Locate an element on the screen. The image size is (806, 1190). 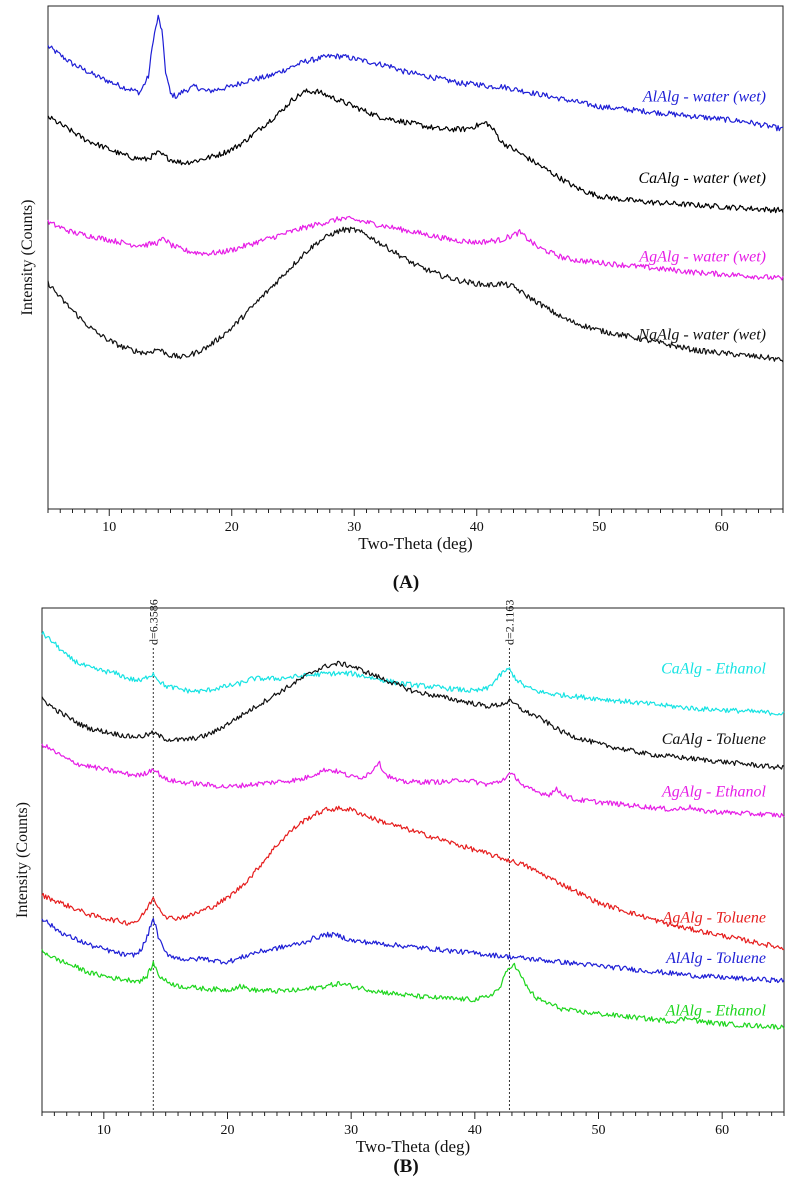
reference-line-label-2: d=2.1163 is located at coordinates (509, 622).